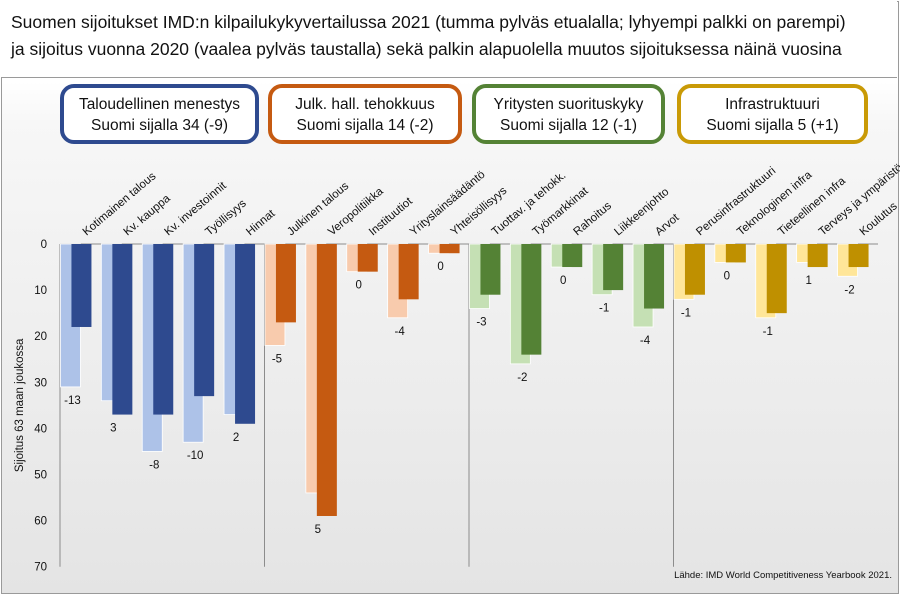 Image resolution: width=900 pixels, height=595 pixels. I want to click on x-category-label: Teknologinen infra, so click(775, 204).